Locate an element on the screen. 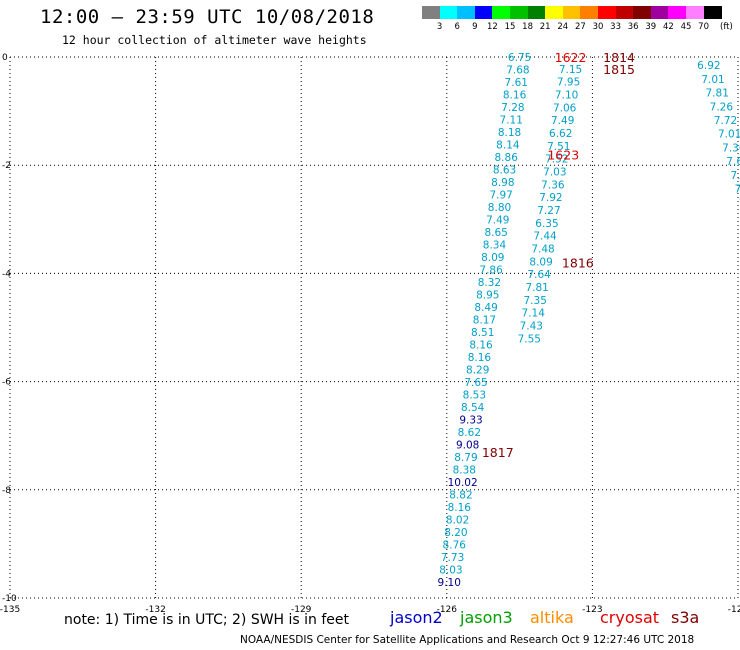 This screenshot has height=650, width=740. x-tick-label: -123 is located at coordinates (592, 610).